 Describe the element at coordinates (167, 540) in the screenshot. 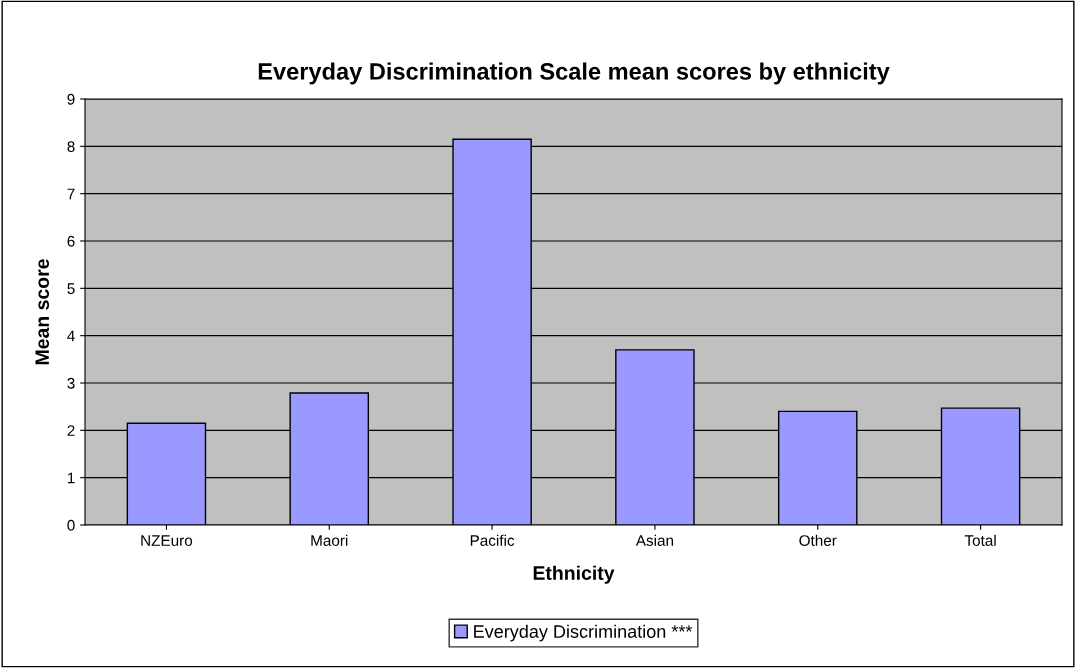

I see `x-tick-label: NZEuro` at that location.